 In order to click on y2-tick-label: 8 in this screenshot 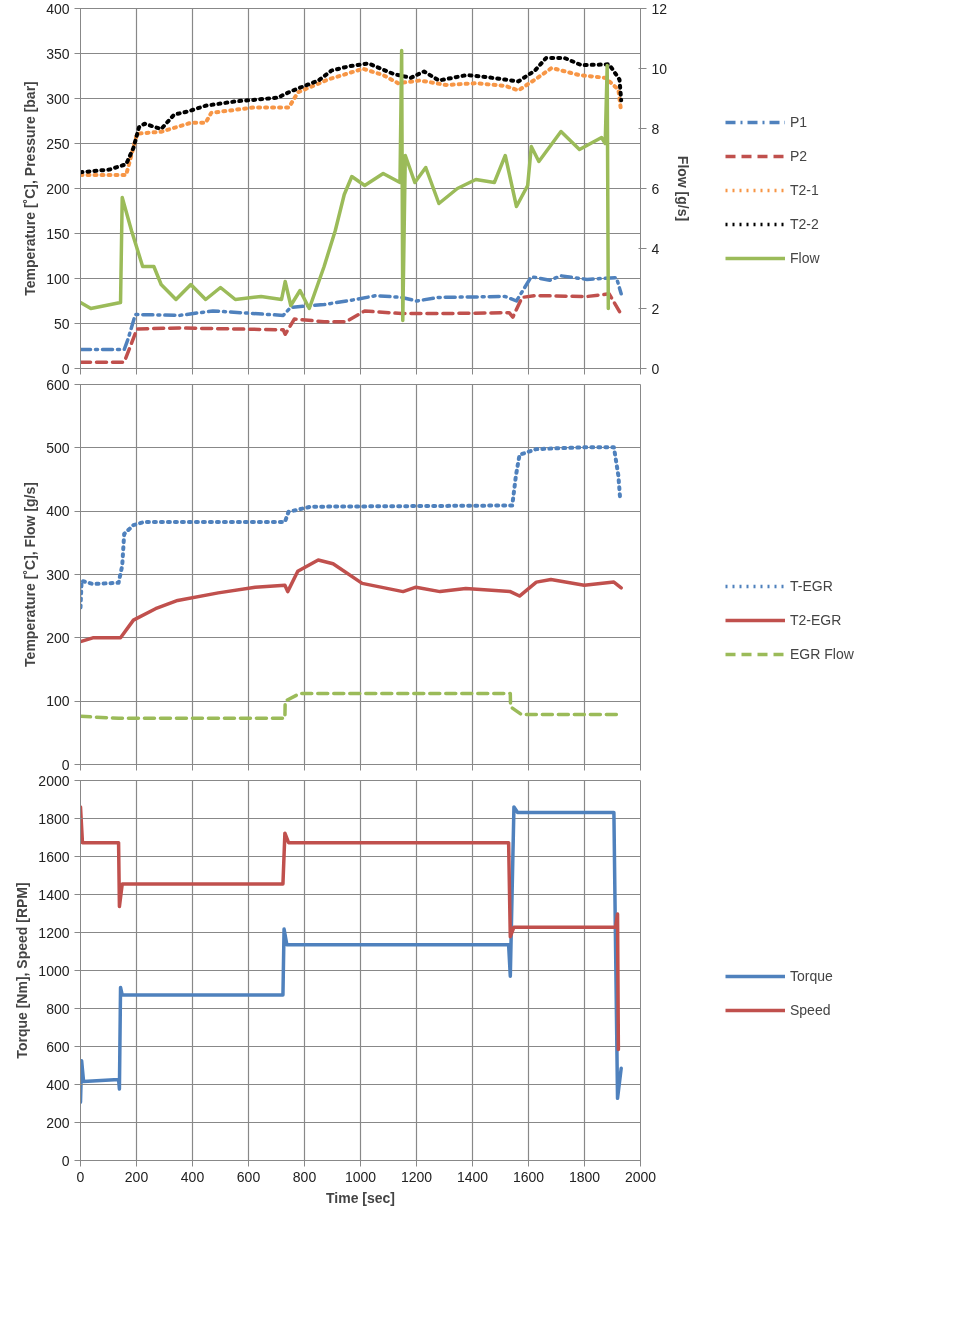, I will do `click(655, 128)`.